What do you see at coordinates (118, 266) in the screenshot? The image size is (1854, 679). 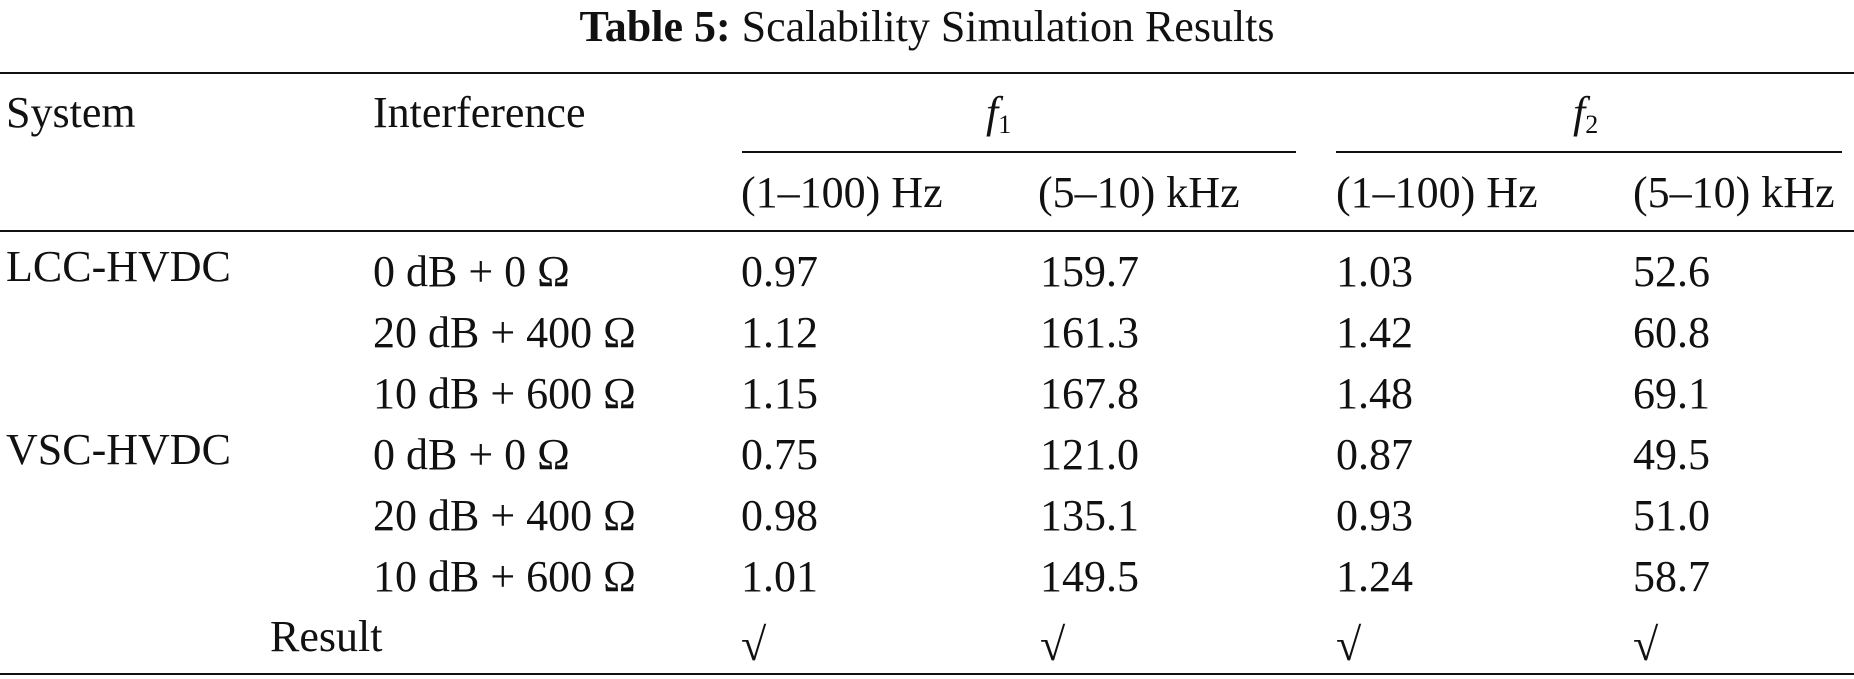 I see `system-label-lcc: LCC-HVDC` at bounding box center [118, 266].